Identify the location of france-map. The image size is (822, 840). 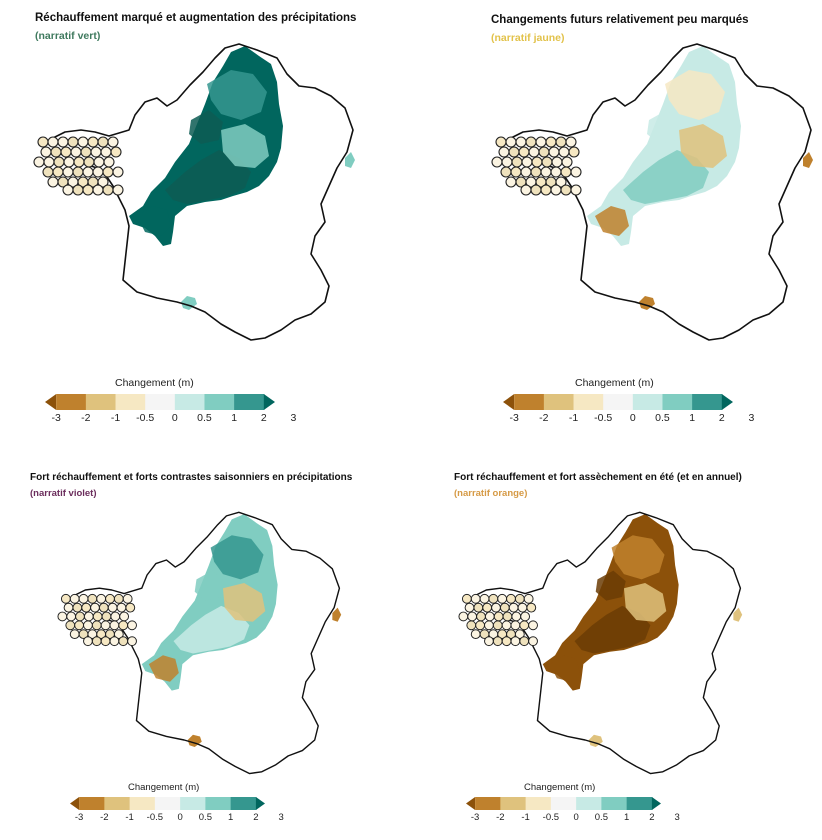
(199, 643).